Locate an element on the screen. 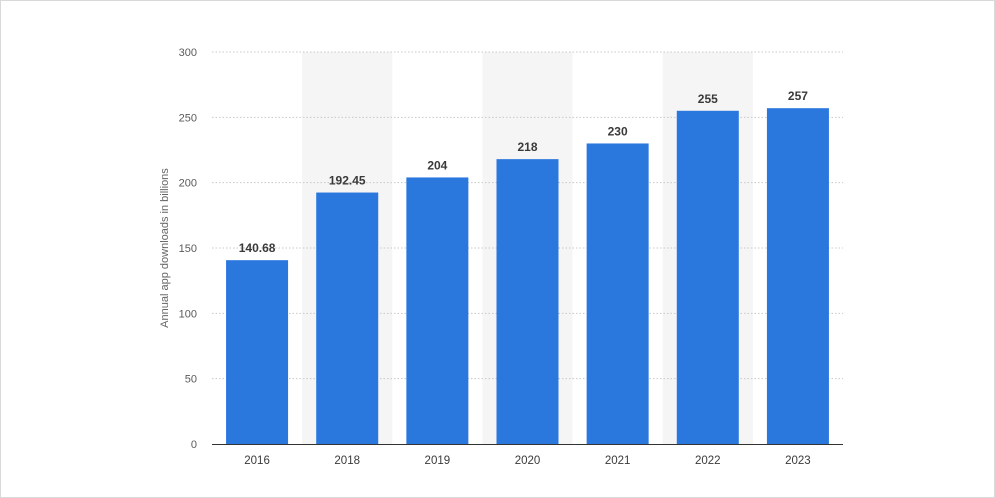 The image size is (995, 498). data-label-2016: 140.68 is located at coordinates (257, 248).